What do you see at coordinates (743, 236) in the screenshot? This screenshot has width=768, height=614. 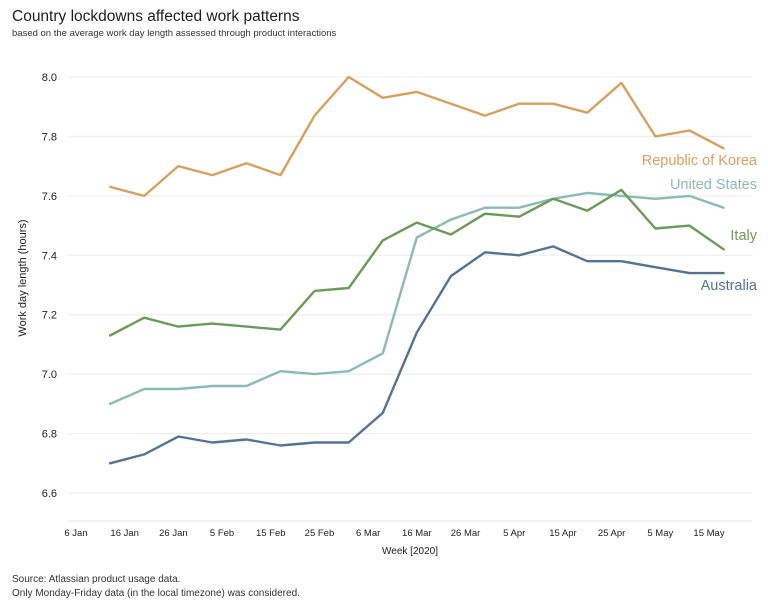 I see `series-label: Italy` at bounding box center [743, 236].